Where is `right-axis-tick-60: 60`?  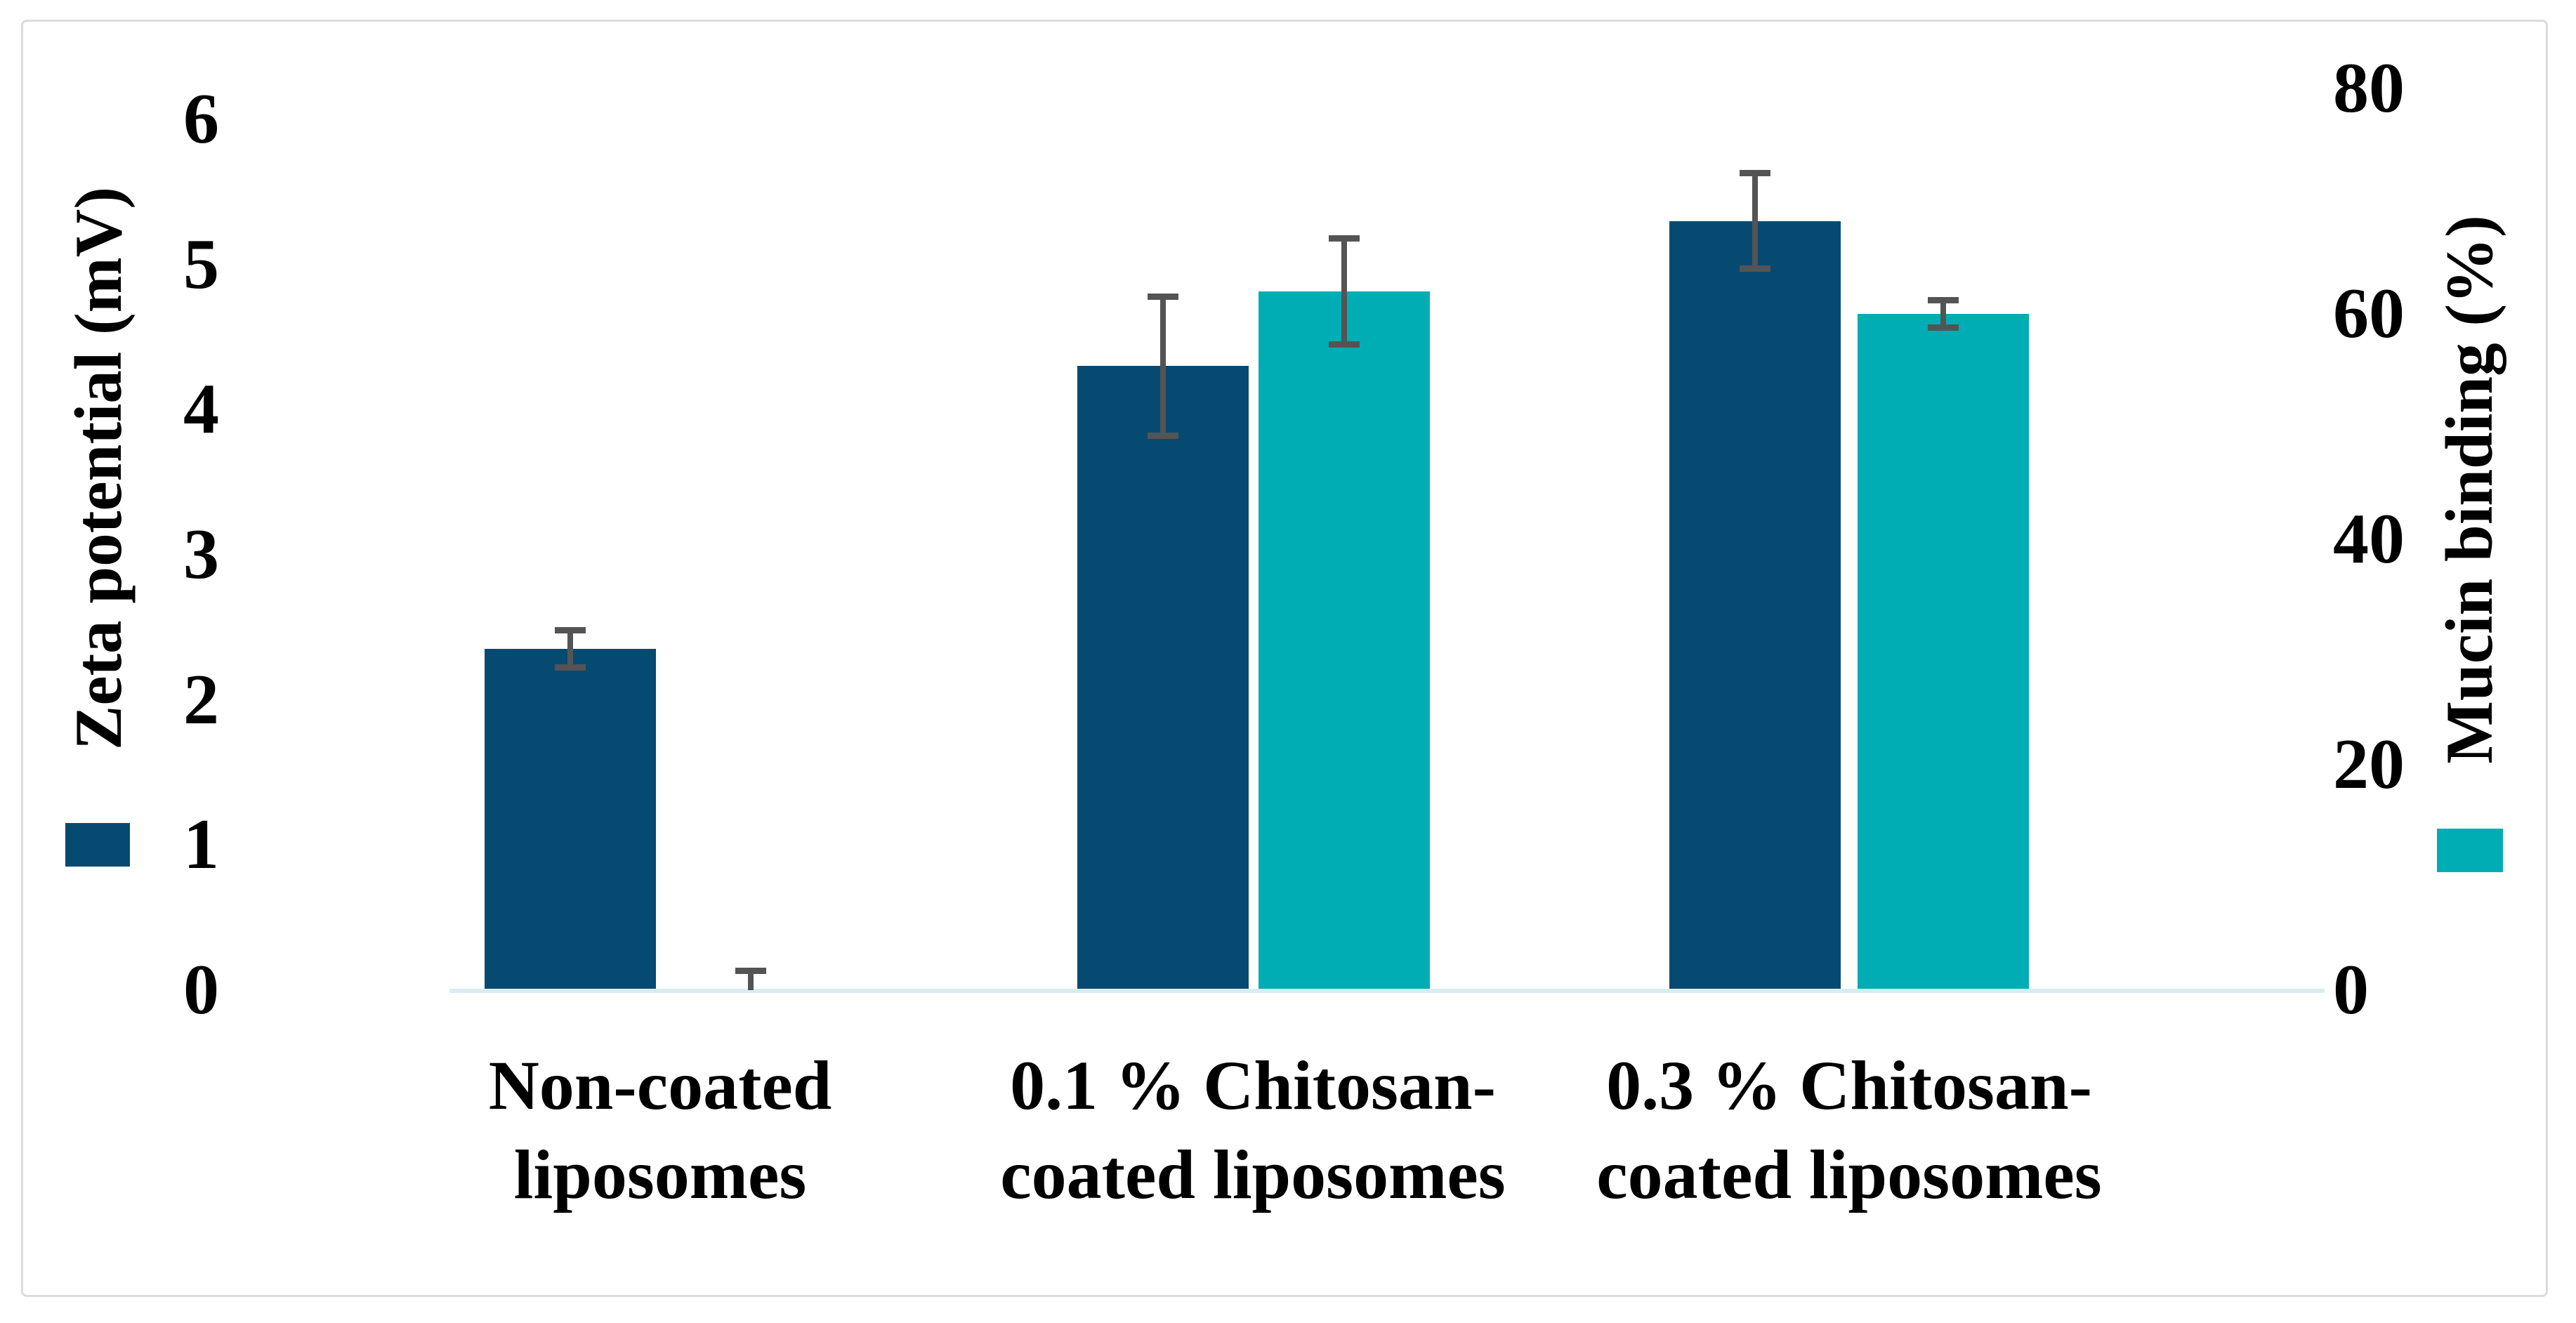
right-axis-tick-60: 60 is located at coordinates (2369, 313).